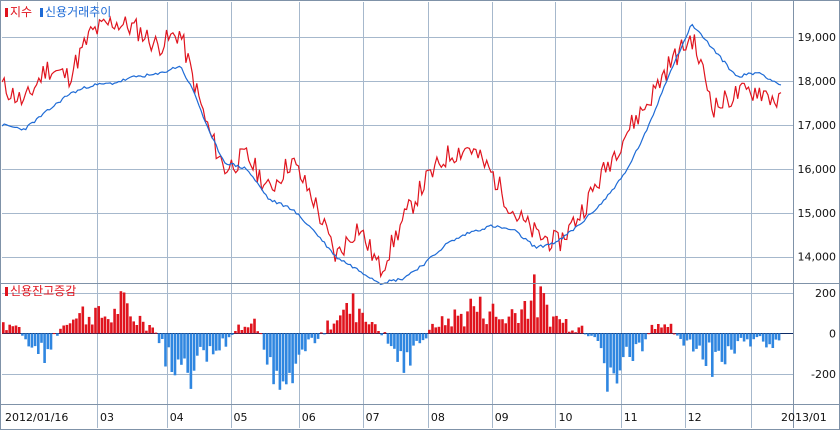 The width and height of the screenshot is (840, 430). Describe the element at coordinates (40, 291) in the screenshot. I see `bar-legend: 신용잔고증감` at that location.